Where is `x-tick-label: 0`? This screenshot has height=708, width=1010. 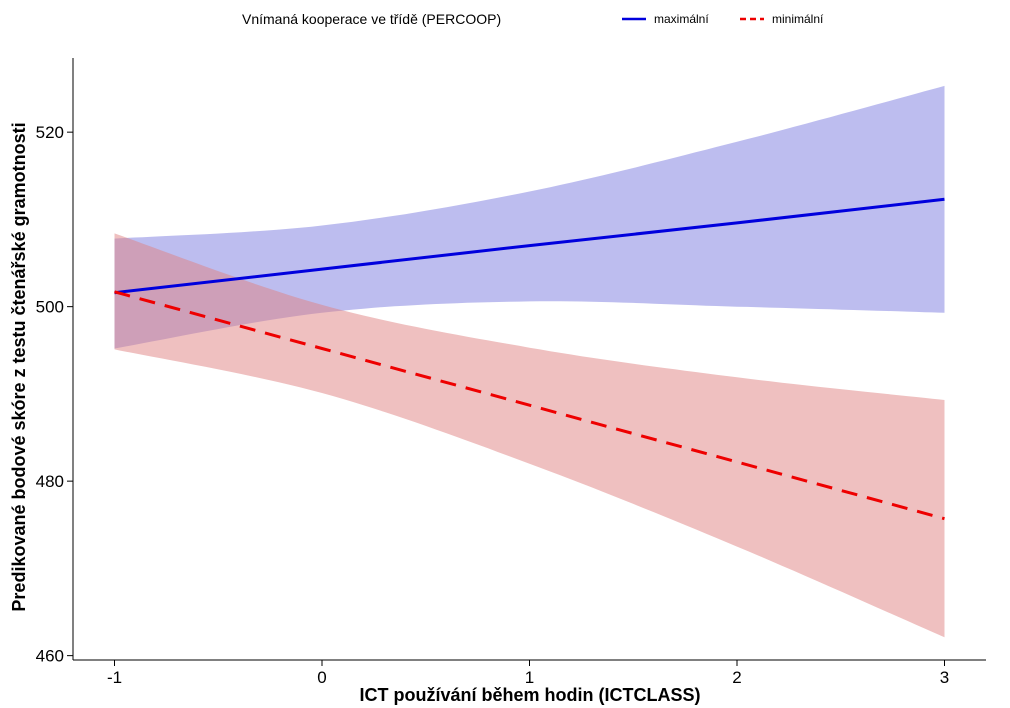
x-tick-label: 0 is located at coordinates (321, 677).